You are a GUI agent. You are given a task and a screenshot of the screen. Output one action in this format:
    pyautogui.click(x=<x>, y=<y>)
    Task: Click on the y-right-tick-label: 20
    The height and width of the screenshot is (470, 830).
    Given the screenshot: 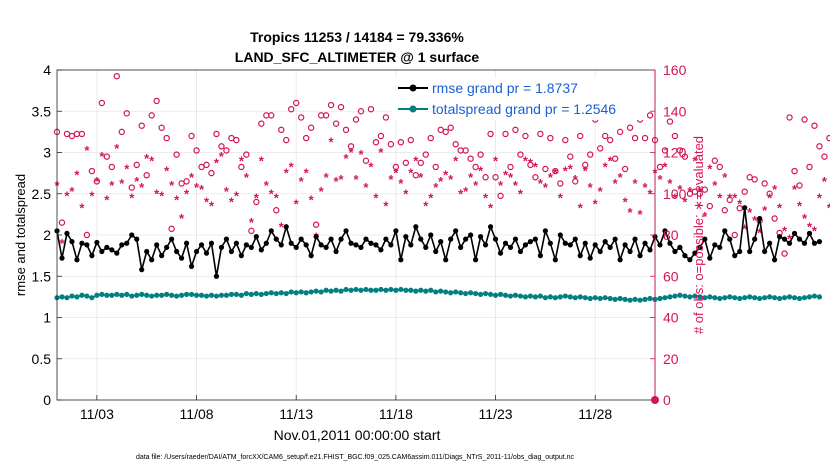 What is the action you would take?
    pyautogui.click(x=671, y=359)
    